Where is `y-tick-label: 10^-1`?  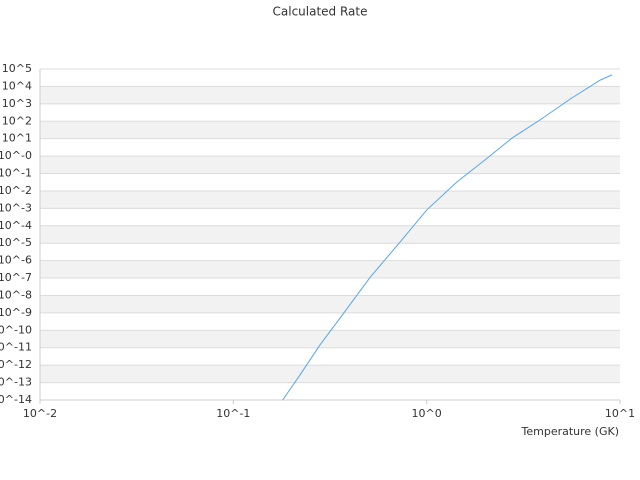 y-tick-label: 10^-1 is located at coordinates (16, 173).